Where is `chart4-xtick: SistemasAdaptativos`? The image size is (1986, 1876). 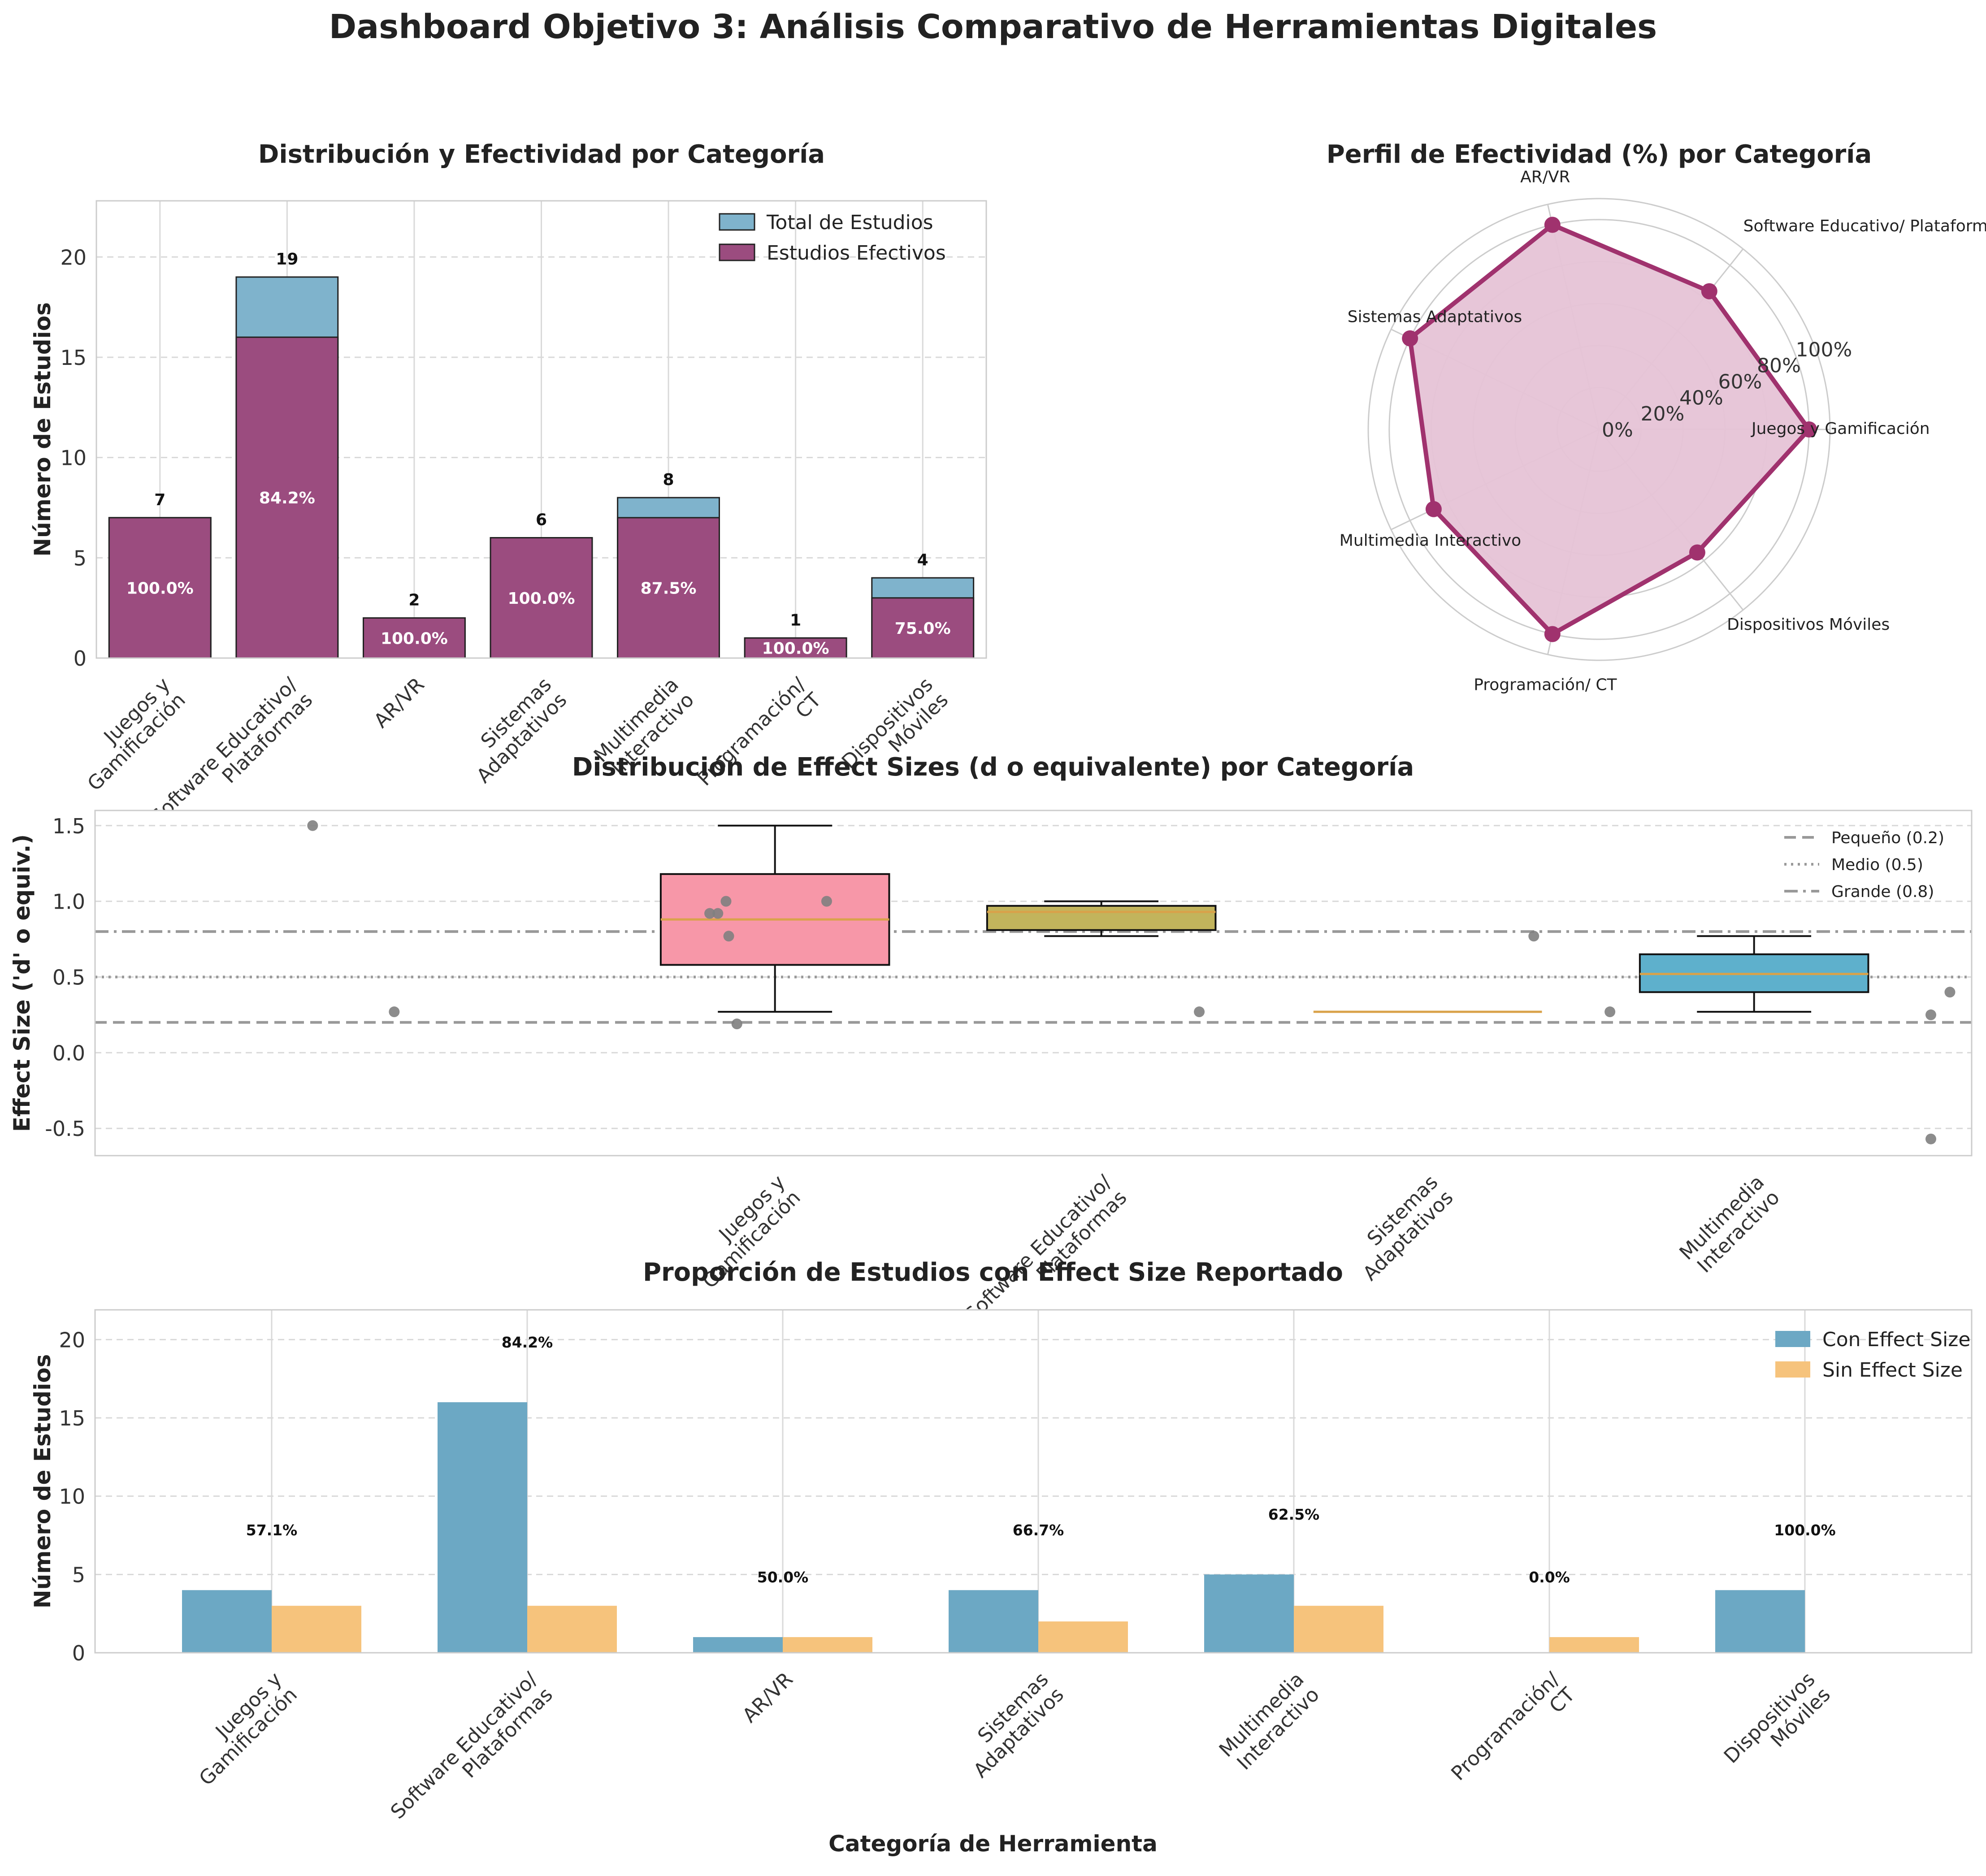 chart4-xtick: SistemasAdaptativos is located at coordinates (1011, 1725).